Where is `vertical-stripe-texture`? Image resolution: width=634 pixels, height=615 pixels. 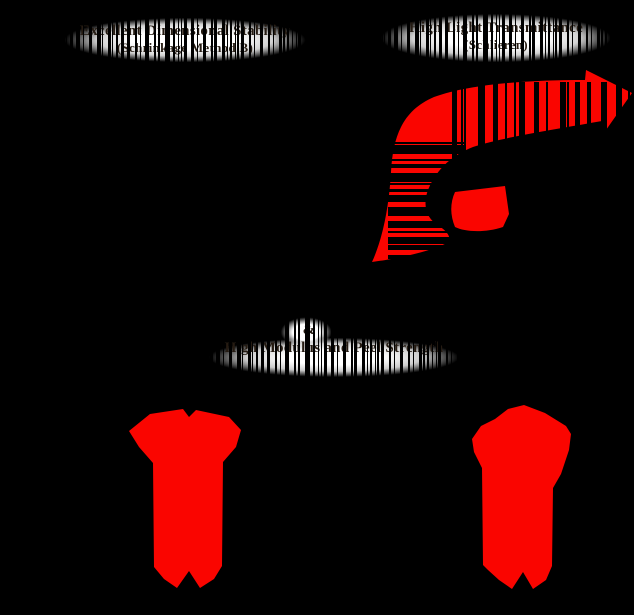
vertical-stripe-texture is located at coordinates (543, 126).